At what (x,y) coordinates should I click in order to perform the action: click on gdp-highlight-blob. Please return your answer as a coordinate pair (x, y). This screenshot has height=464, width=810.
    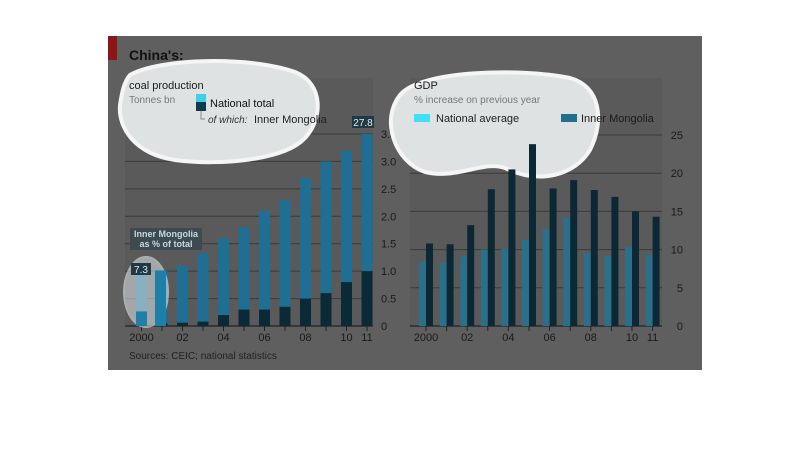
    Looking at the image, I should click on (495, 124).